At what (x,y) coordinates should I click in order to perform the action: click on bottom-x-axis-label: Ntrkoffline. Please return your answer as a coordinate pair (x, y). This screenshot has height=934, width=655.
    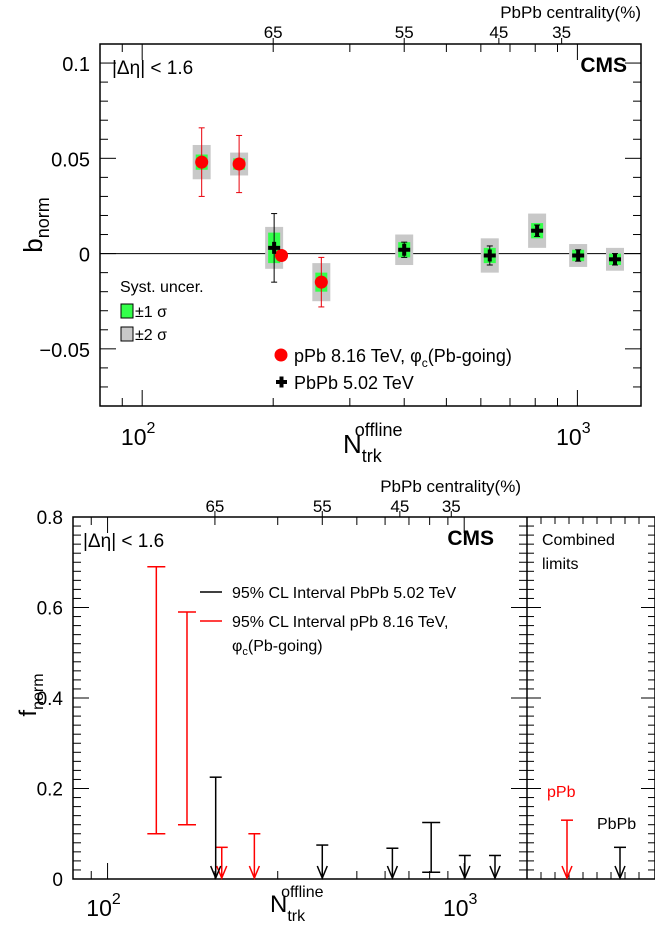
    Looking at the image, I should click on (297, 904).